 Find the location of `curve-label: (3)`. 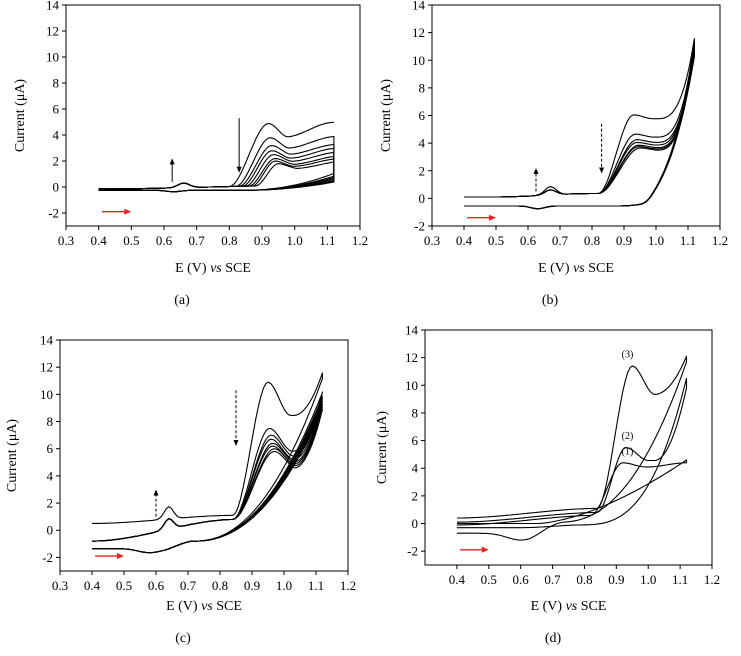

curve-label: (3) is located at coordinates (628, 355).